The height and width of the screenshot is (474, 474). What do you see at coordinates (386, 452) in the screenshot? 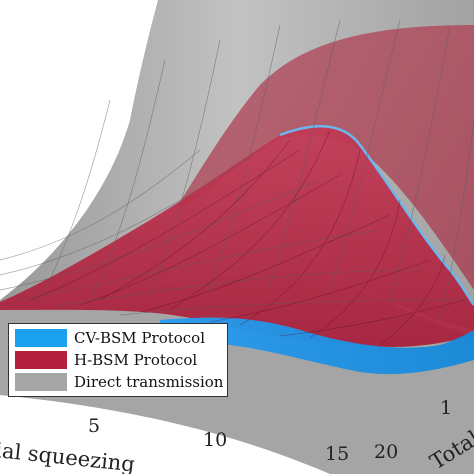
I see `y-tick-label: 20` at bounding box center [386, 452].